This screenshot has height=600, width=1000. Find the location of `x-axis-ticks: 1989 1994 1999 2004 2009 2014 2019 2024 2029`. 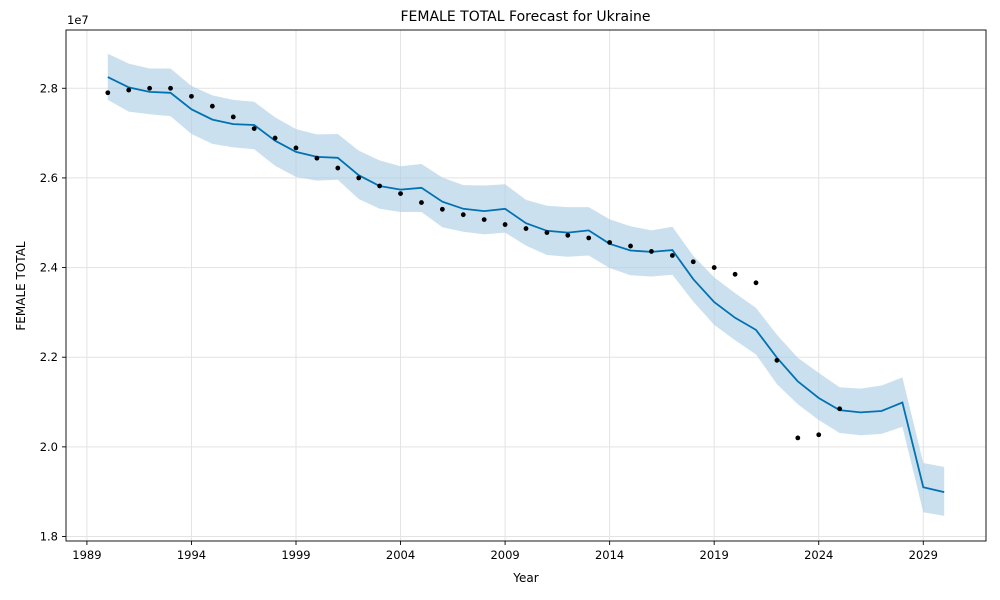

x-axis-ticks: 1989 1994 1999 2004 2009 2014 2019 2024 2029 is located at coordinates (505, 551).